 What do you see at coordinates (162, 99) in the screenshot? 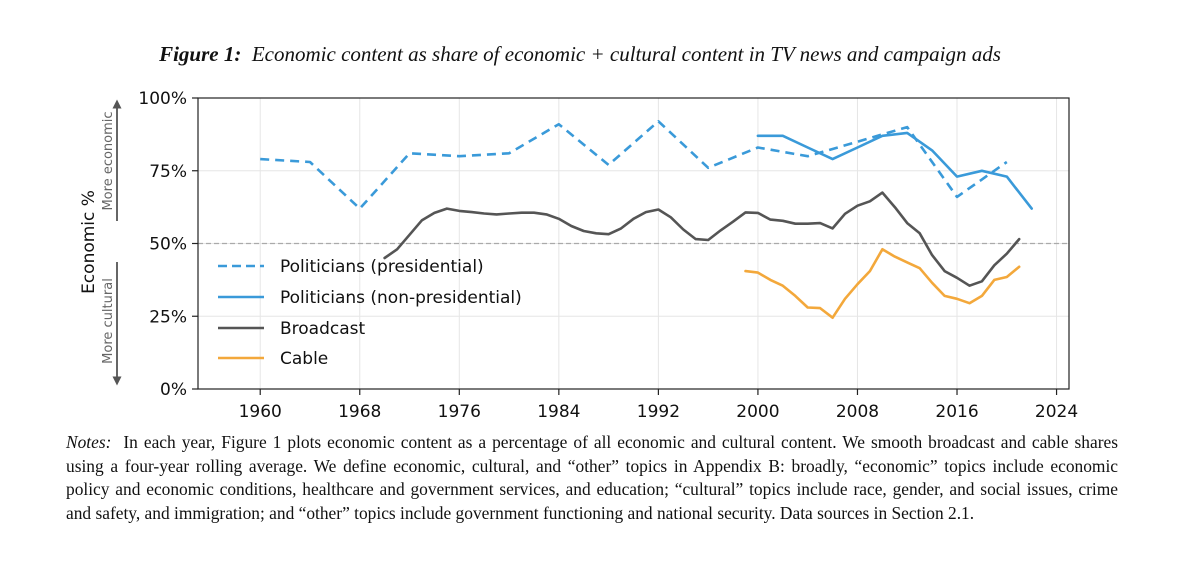
I see `y-tick-label: 100%` at bounding box center [162, 99].